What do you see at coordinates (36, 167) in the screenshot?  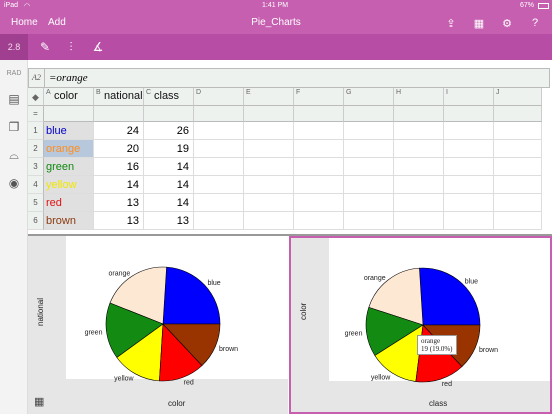 I see `row-header: 3` at bounding box center [36, 167].